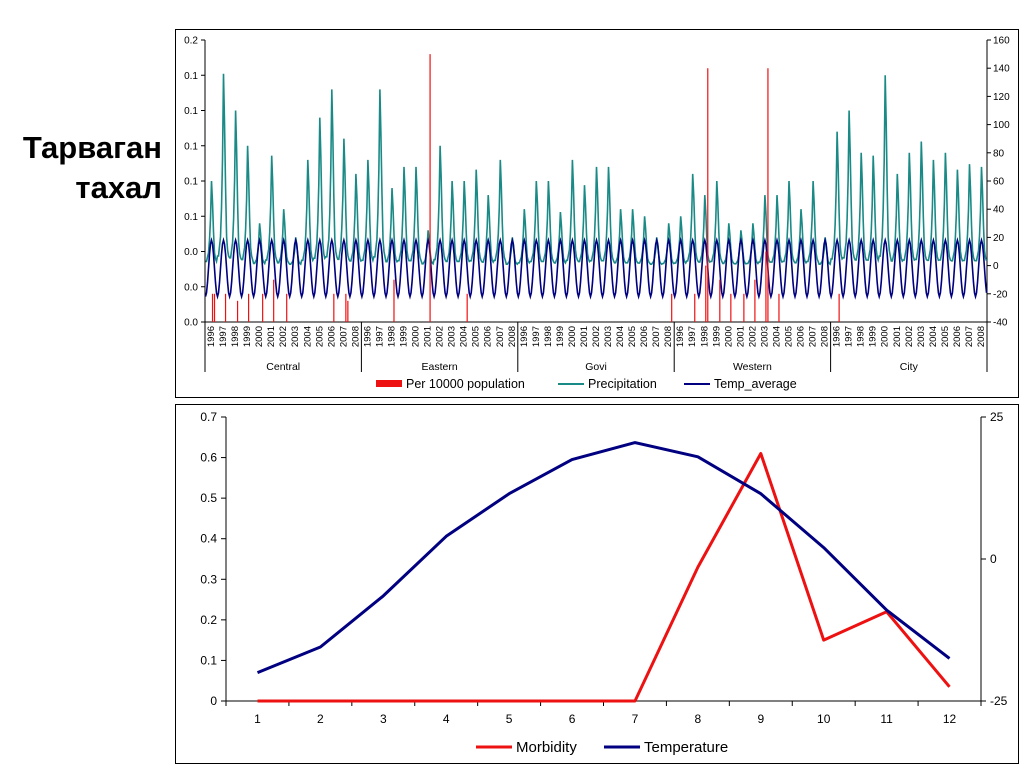  Describe the element at coordinates (909, 367) in the screenshot. I see `region-label: City` at that location.